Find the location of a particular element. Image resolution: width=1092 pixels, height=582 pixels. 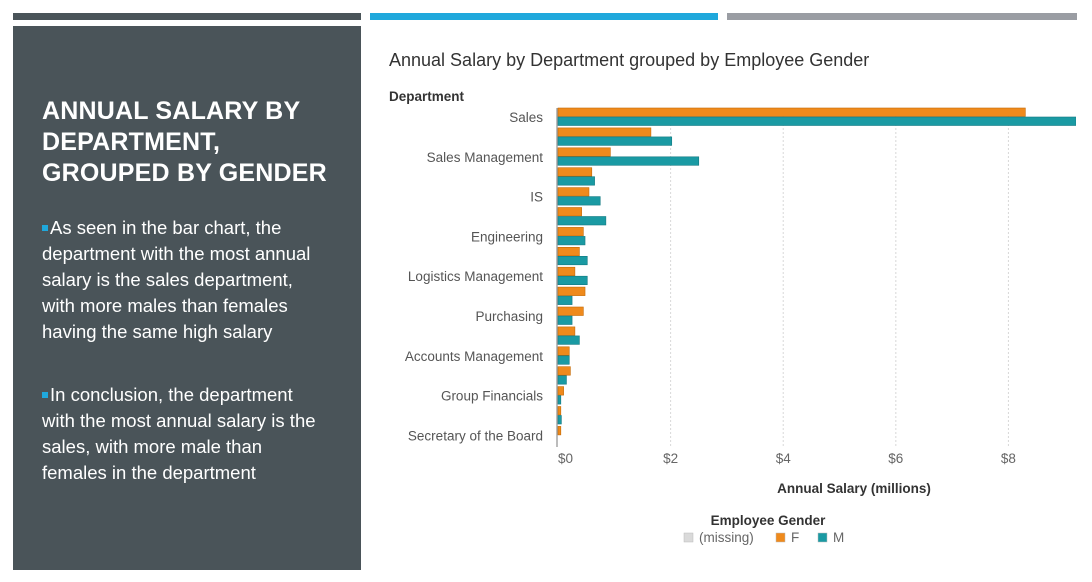

legend-title: Employee Gender is located at coordinates (769, 520).